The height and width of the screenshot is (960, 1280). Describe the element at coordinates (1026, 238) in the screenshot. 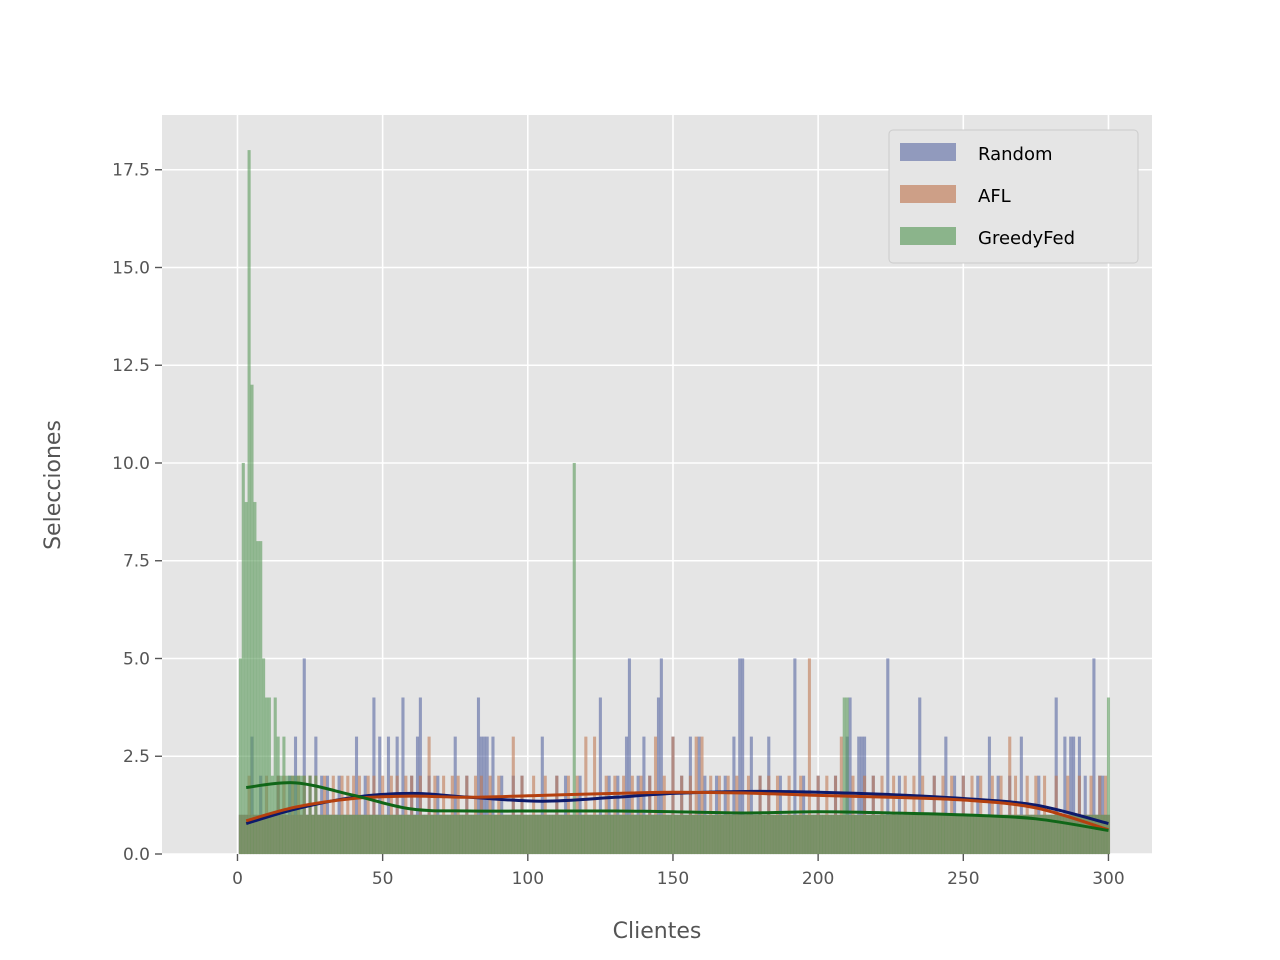

I see `legend-label-greedyfed: GreedyFed` at that location.